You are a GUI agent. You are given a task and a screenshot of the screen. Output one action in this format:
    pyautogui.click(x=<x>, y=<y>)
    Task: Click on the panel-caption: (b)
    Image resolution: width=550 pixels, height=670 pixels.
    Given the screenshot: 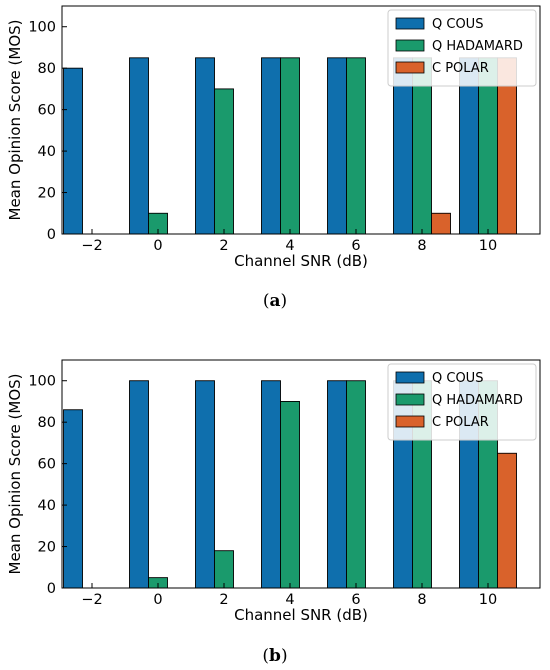 What is the action you would take?
    pyautogui.click(x=274, y=656)
    